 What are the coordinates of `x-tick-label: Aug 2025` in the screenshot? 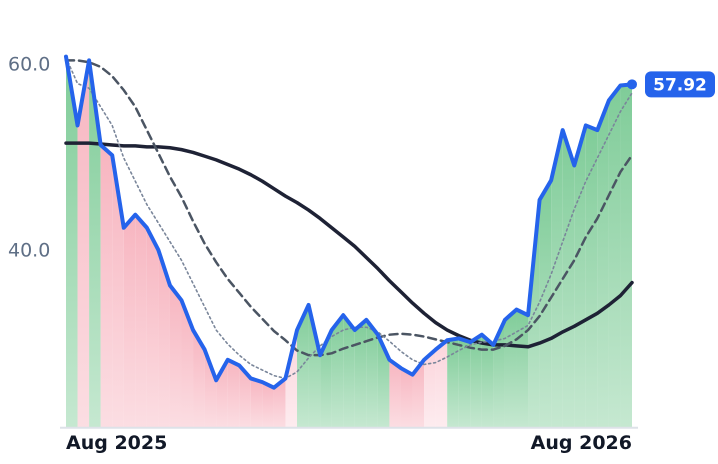 It's located at (116, 443).